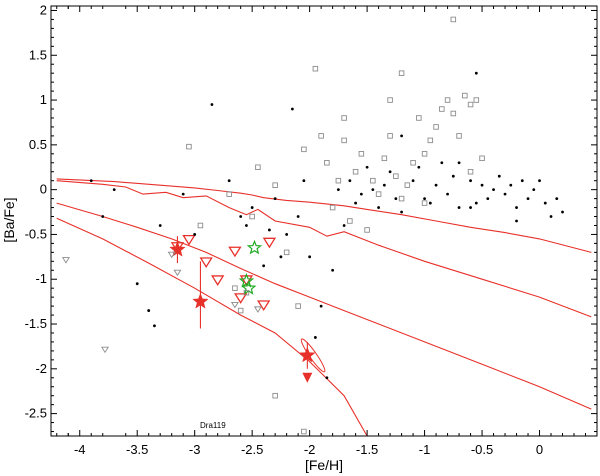  What do you see at coordinates (310, 449) in the screenshot?
I see `x-tick-label: -2` at bounding box center [310, 449].